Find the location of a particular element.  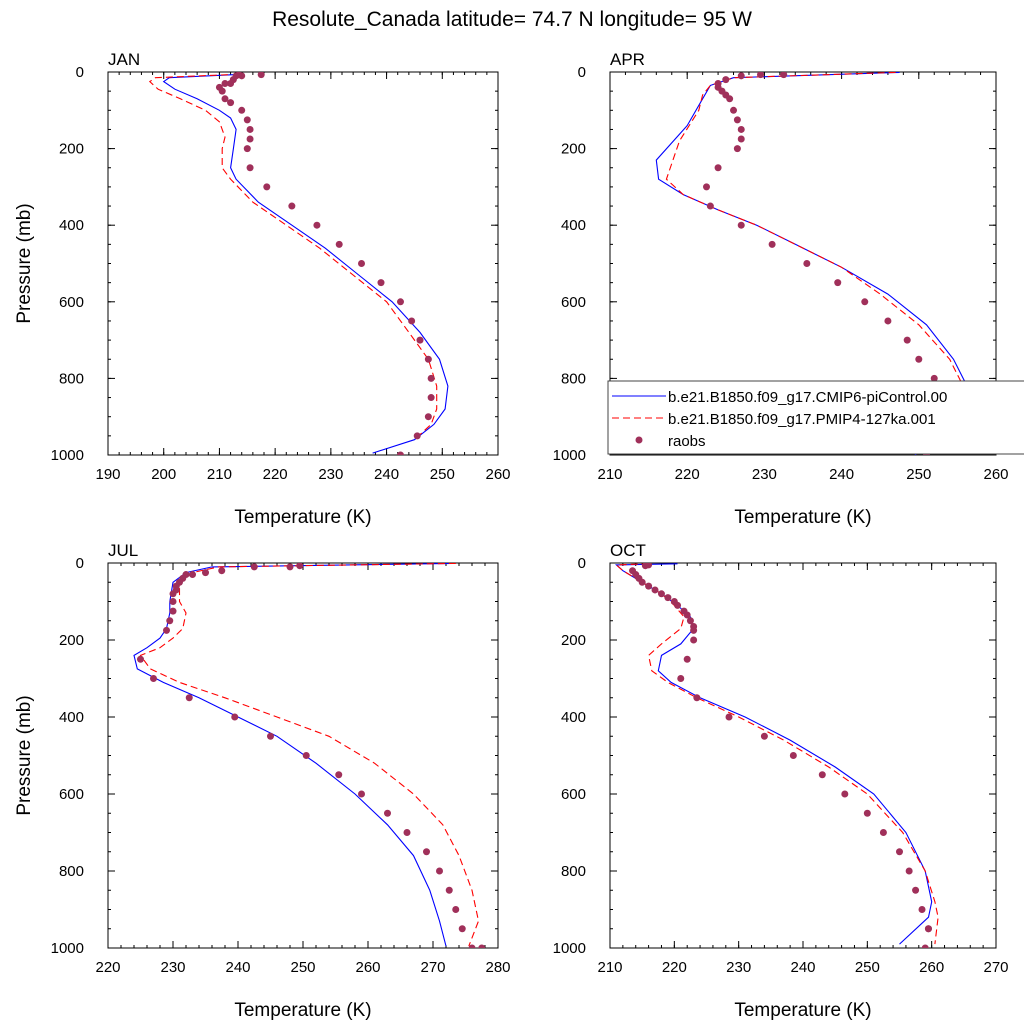

x-tick-label: 270 is located at coordinates (995, 967).